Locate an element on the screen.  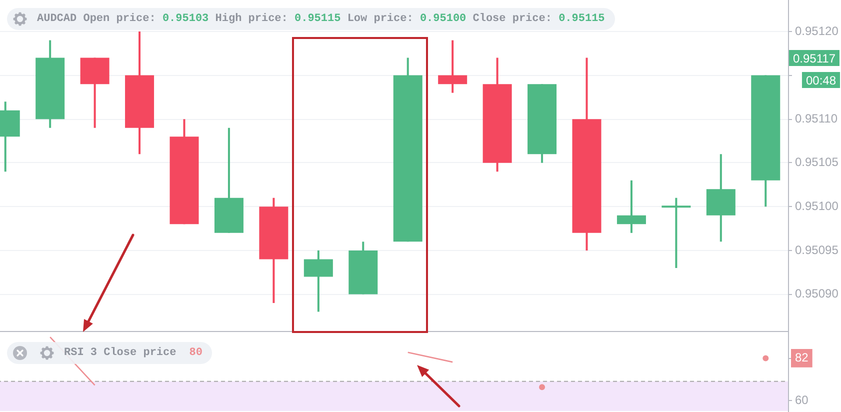
y-tick-label: 0.95120 is located at coordinates (817, 31).